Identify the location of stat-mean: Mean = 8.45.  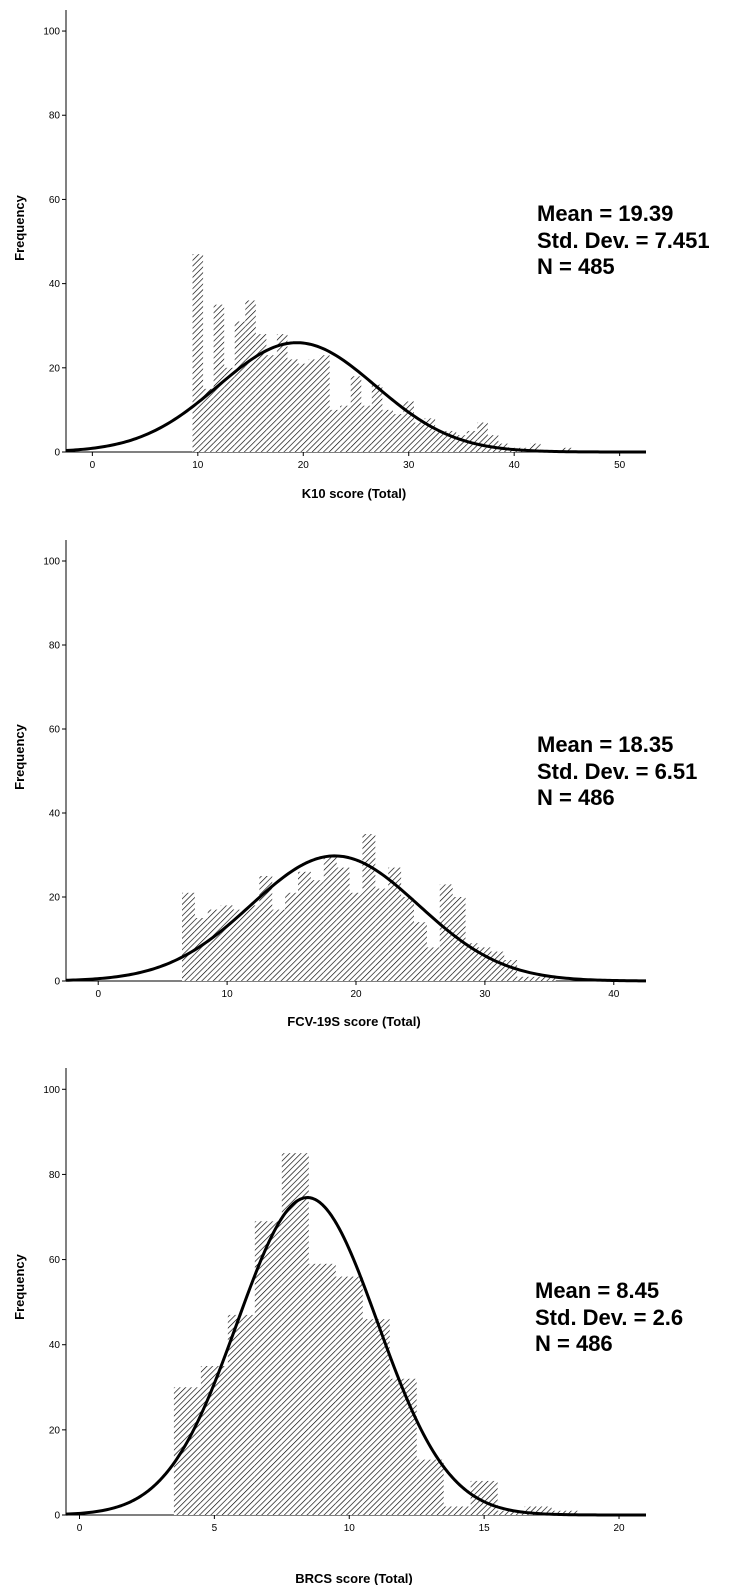
(597, 1290).